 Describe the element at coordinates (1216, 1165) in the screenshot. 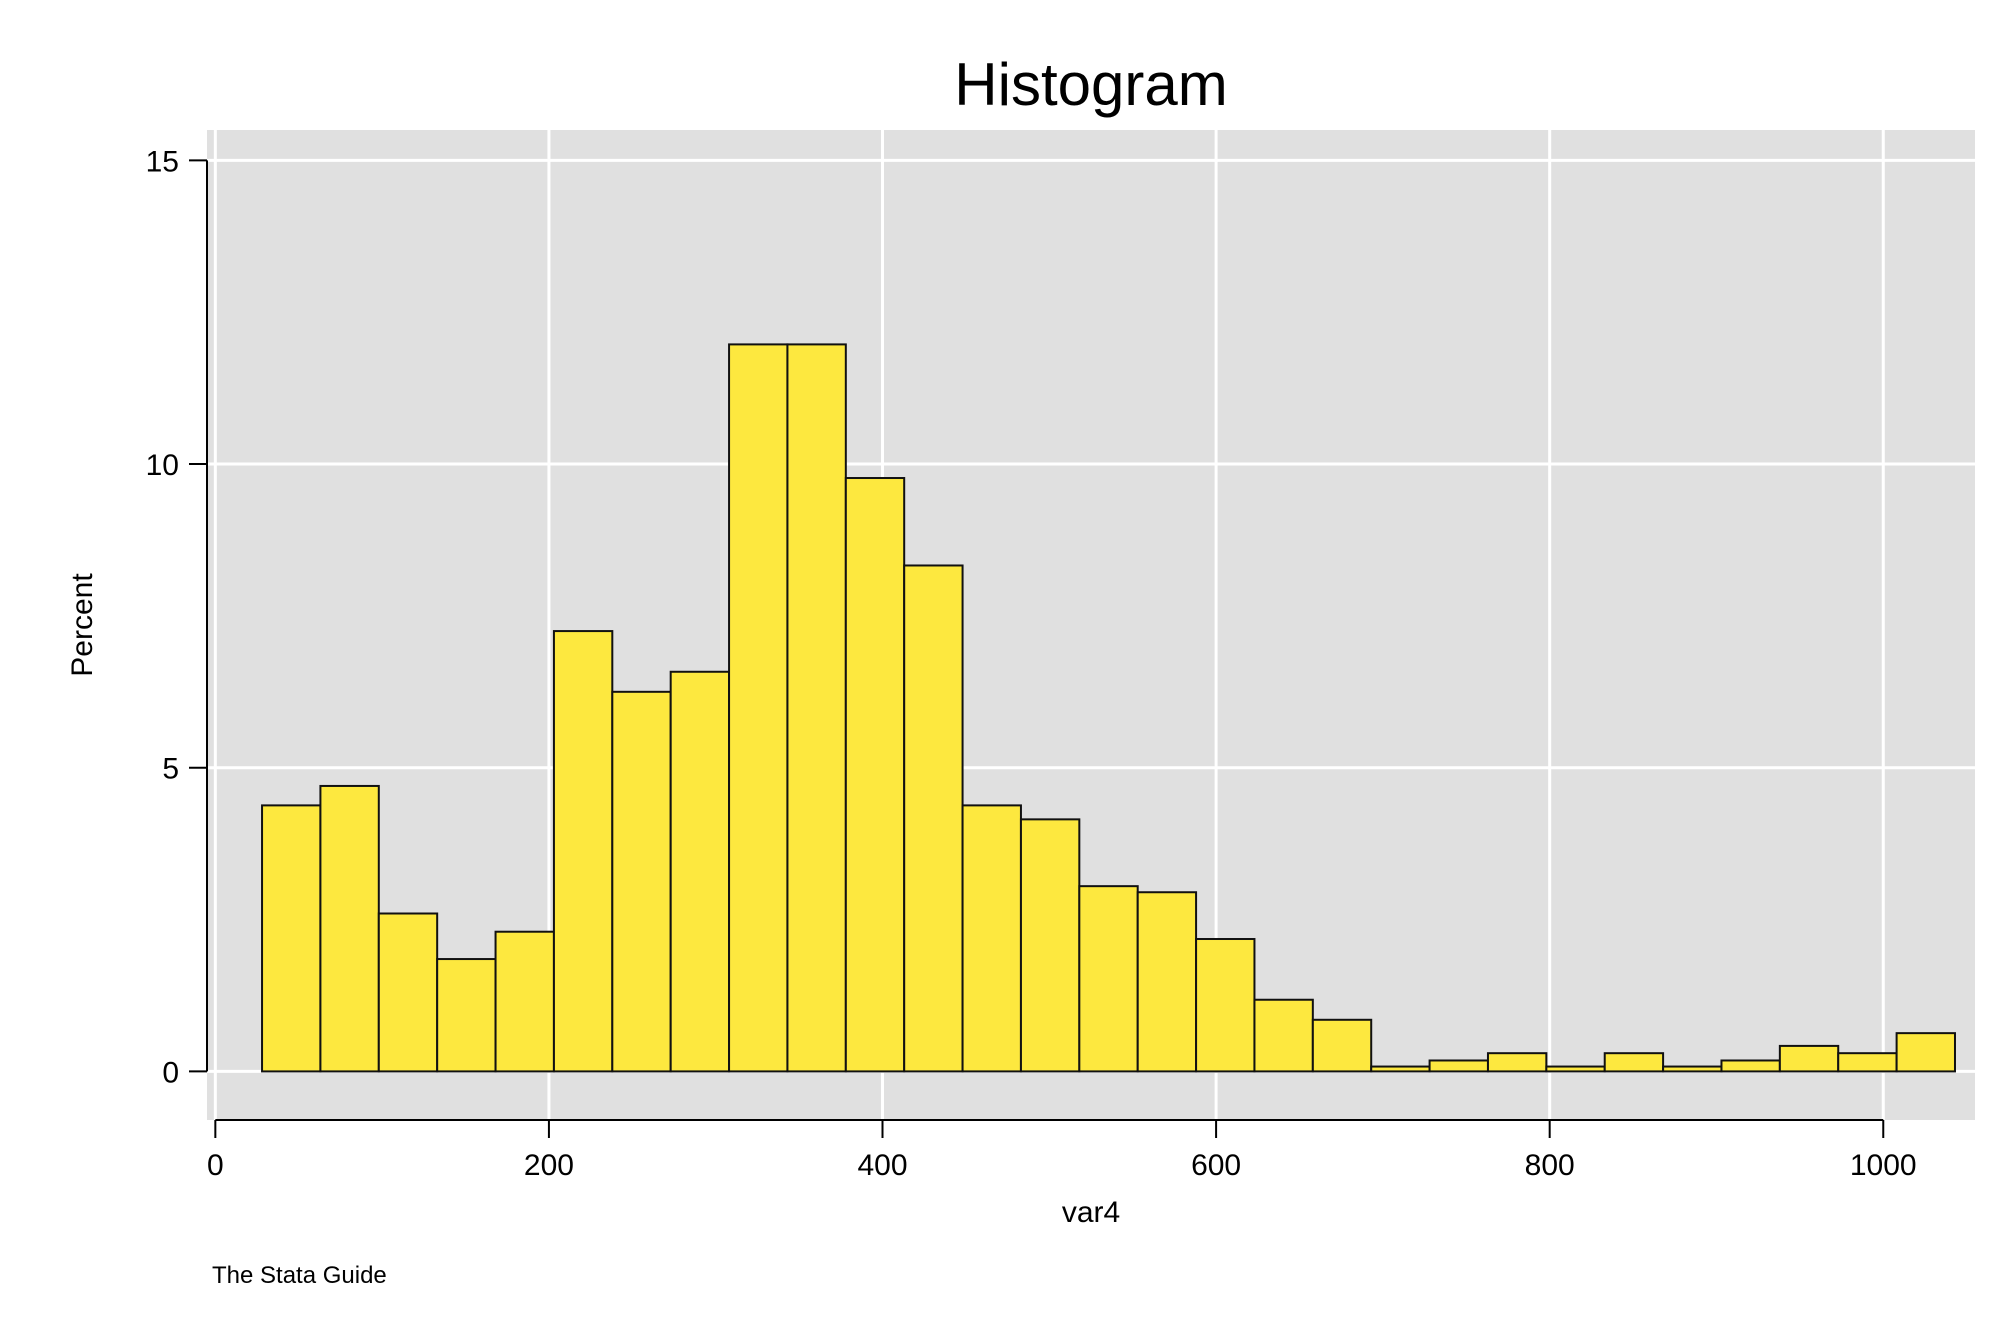

I see `x-tick-label: 600` at that location.